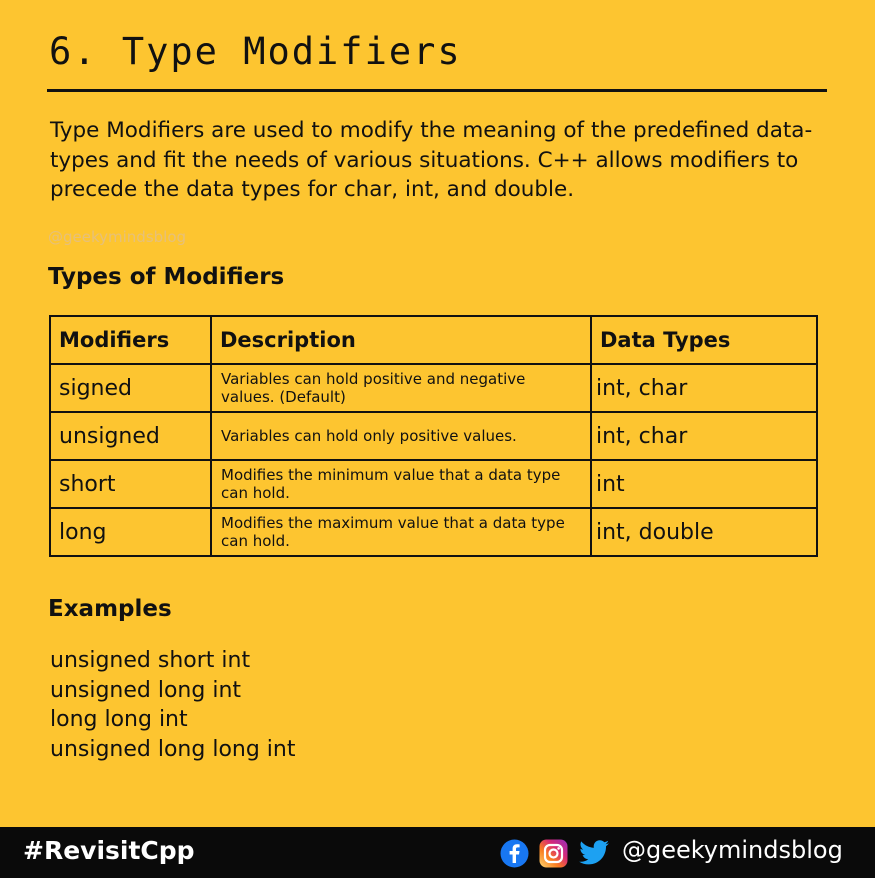 The height and width of the screenshot is (878, 875). Describe the element at coordinates (146, 690) in the screenshot. I see `example-item: unsigned long int` at that location.